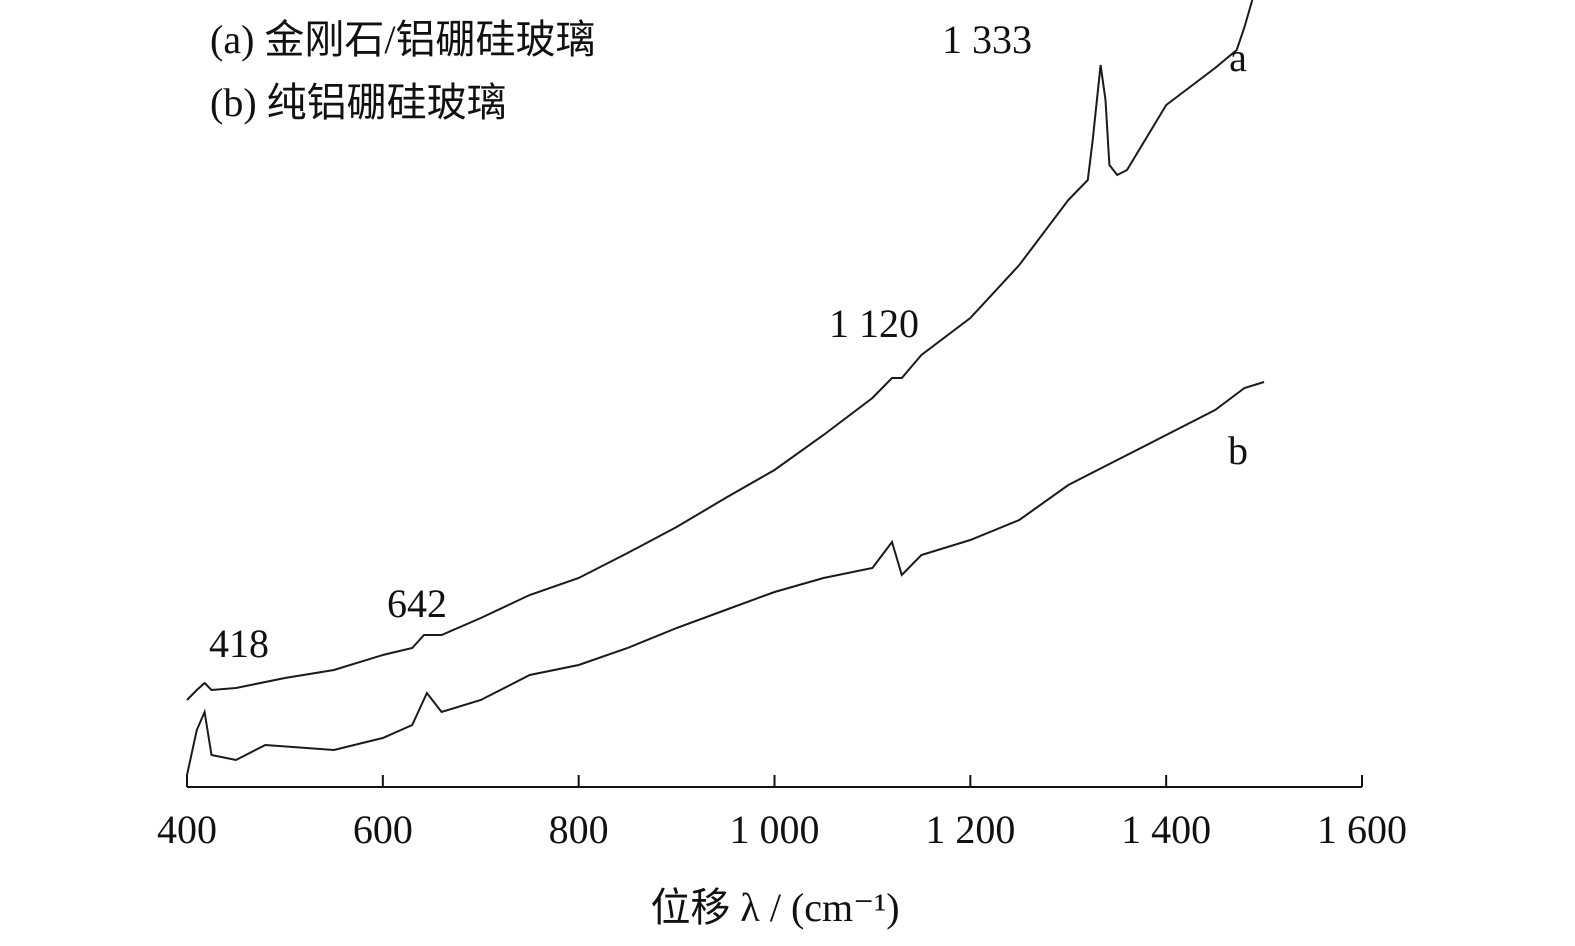  Describe the element at coordinates (239, 643) in the screenshot. I see `annotation: 418` at that location.